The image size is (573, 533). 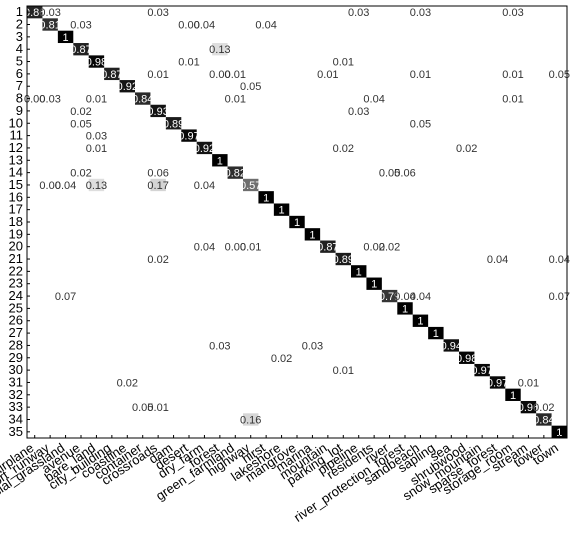 What do you see at coordinates (19, 36) in the screenshot?
I see `y-tick-label: 3` at bounding box center [19, 36].